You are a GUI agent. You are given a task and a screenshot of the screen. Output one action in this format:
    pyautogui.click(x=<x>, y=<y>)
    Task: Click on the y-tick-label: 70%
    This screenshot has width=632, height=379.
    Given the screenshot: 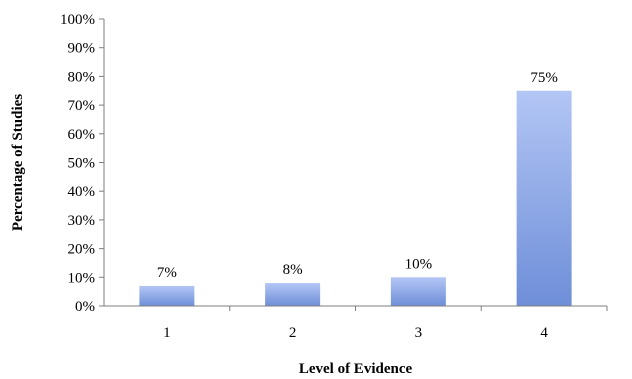 What is the action you would take?
    pyautogui.click(x=82, y=106)
    